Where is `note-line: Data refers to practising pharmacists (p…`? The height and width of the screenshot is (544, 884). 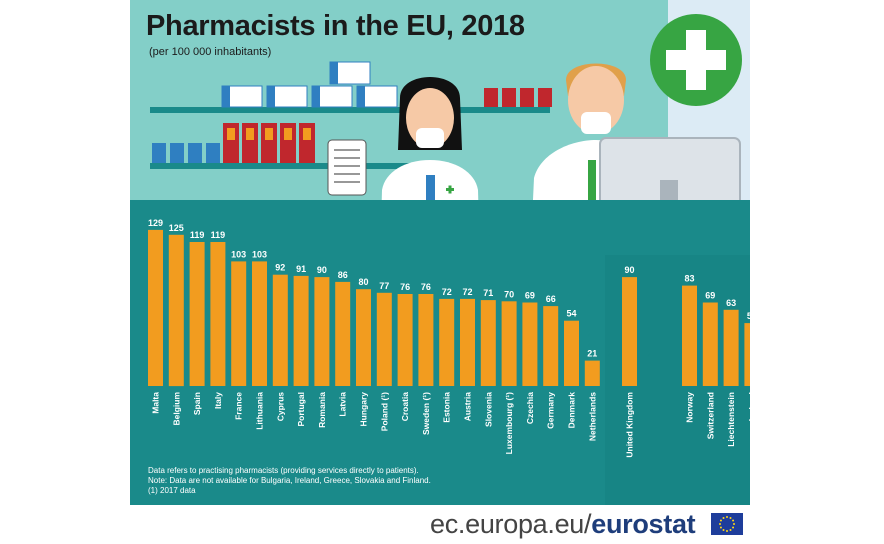 note-line: Data refers to practising pharmacists (p… is located at coordinates (283, 470).